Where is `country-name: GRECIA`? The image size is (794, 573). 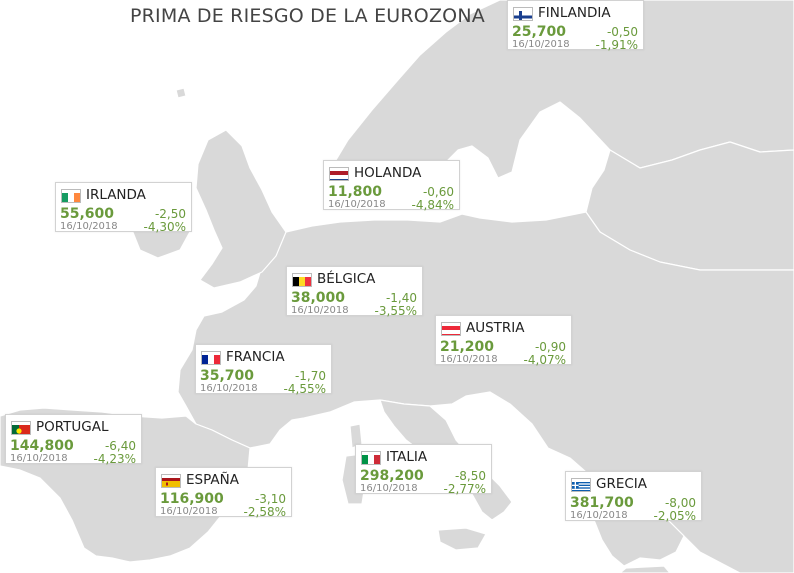
country-name: GRECIA is located at coordinates (622, 484).